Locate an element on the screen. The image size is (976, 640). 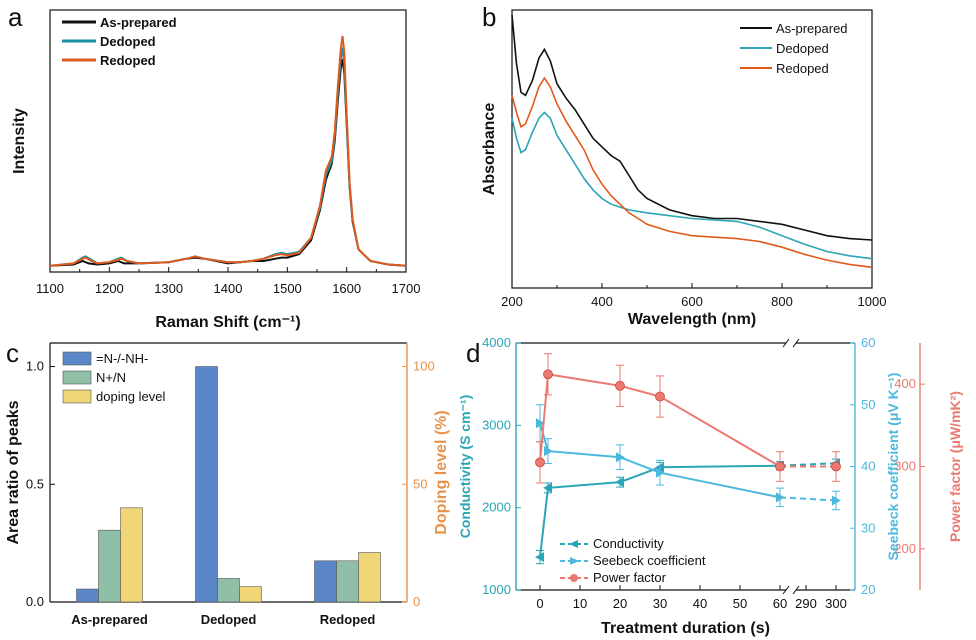
panel-letter-c: c is located at coordinates (12, 353).